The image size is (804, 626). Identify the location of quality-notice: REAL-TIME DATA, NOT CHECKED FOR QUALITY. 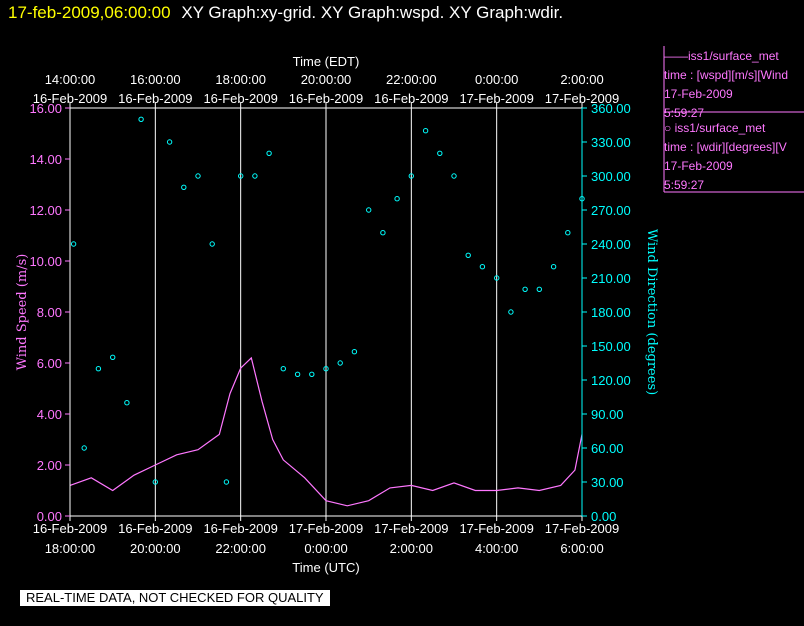
(175, 598).